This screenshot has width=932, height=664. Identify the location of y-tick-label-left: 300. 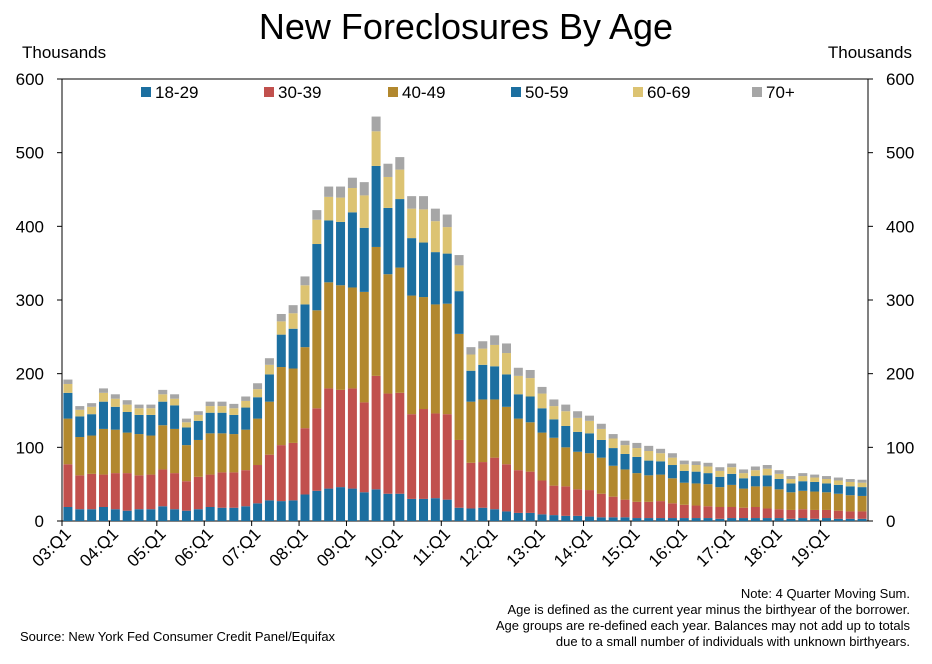
(30, 300).